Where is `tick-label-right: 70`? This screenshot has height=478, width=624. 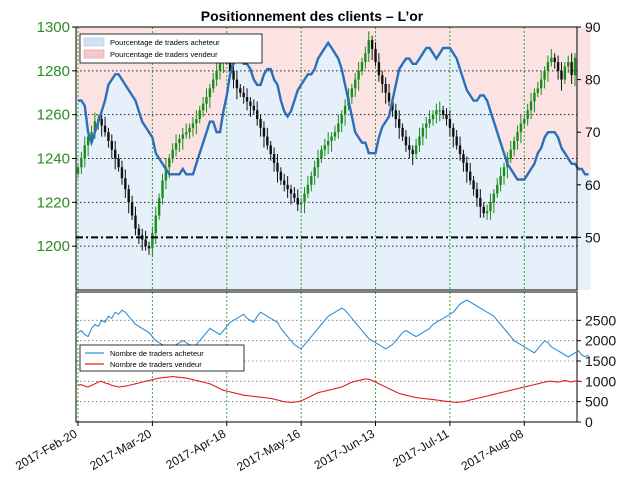
tick-label-right: 70 is located at coordinates (593, 132).